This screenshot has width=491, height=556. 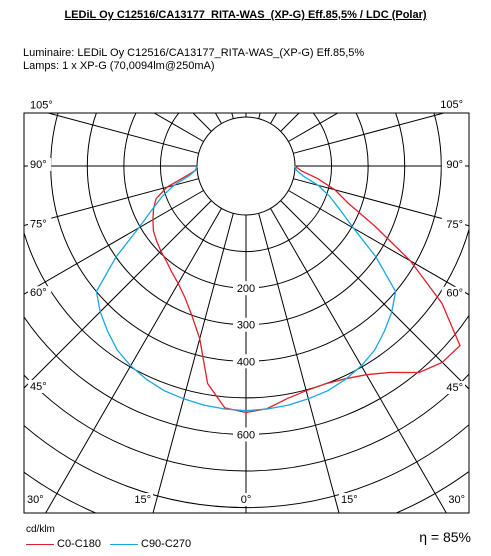 I want to click on angle-tick-label: 0°, so click(x=246, y=500).